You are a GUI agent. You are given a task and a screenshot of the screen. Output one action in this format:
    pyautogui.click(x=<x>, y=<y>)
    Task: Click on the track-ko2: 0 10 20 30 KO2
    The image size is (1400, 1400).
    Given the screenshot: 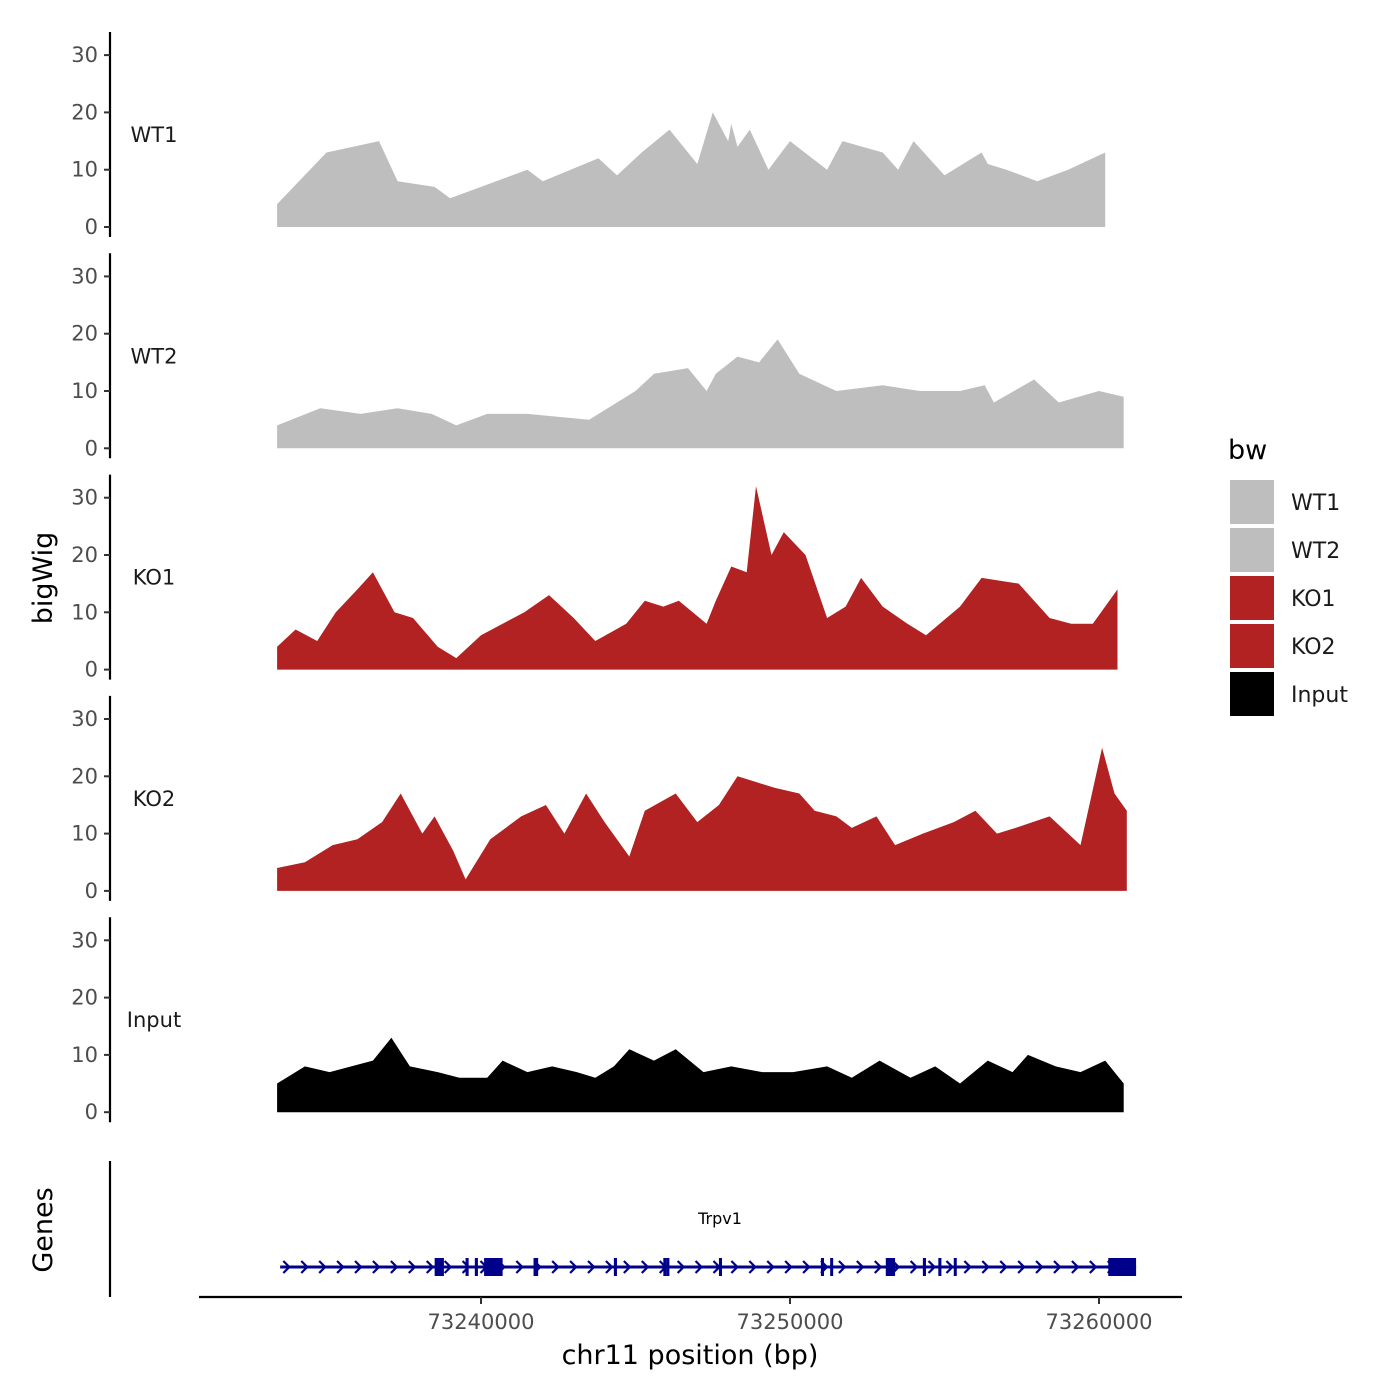 What is the action you would take?
    pyautogui.click(x=599, y=799)
    